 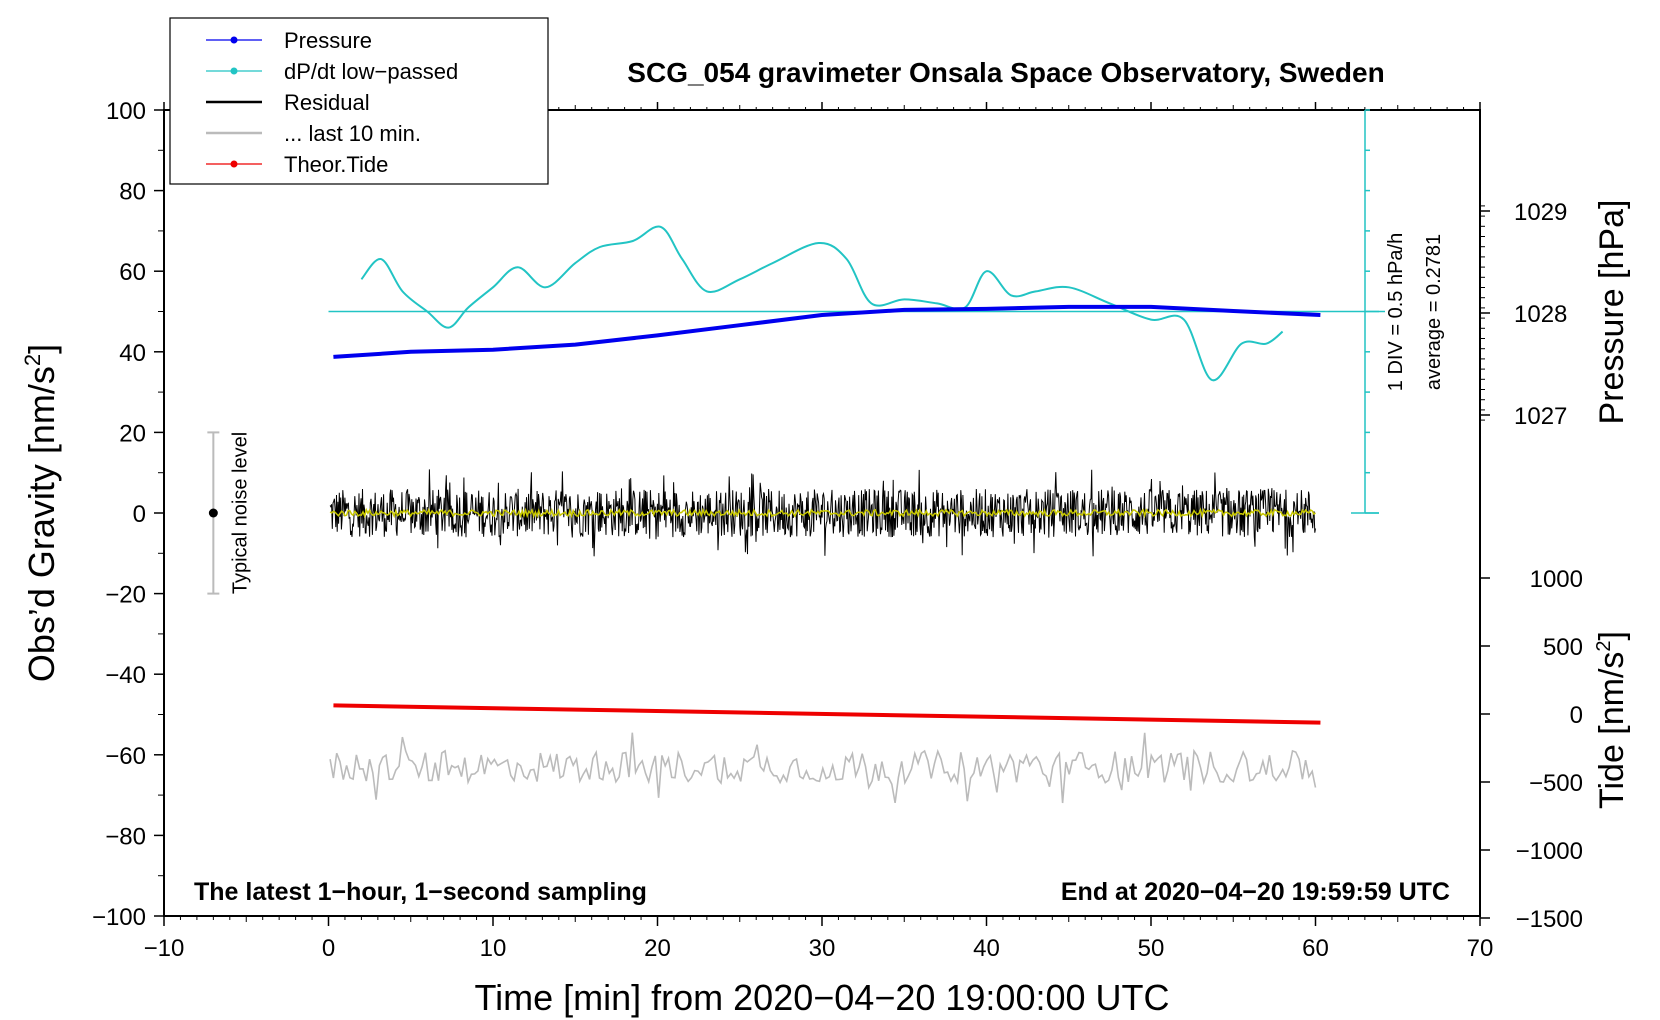 What do you see at coordinates (328, 948) in the screenshot?
I see `x-tick-label: 0` at bounding box center [328, 948].